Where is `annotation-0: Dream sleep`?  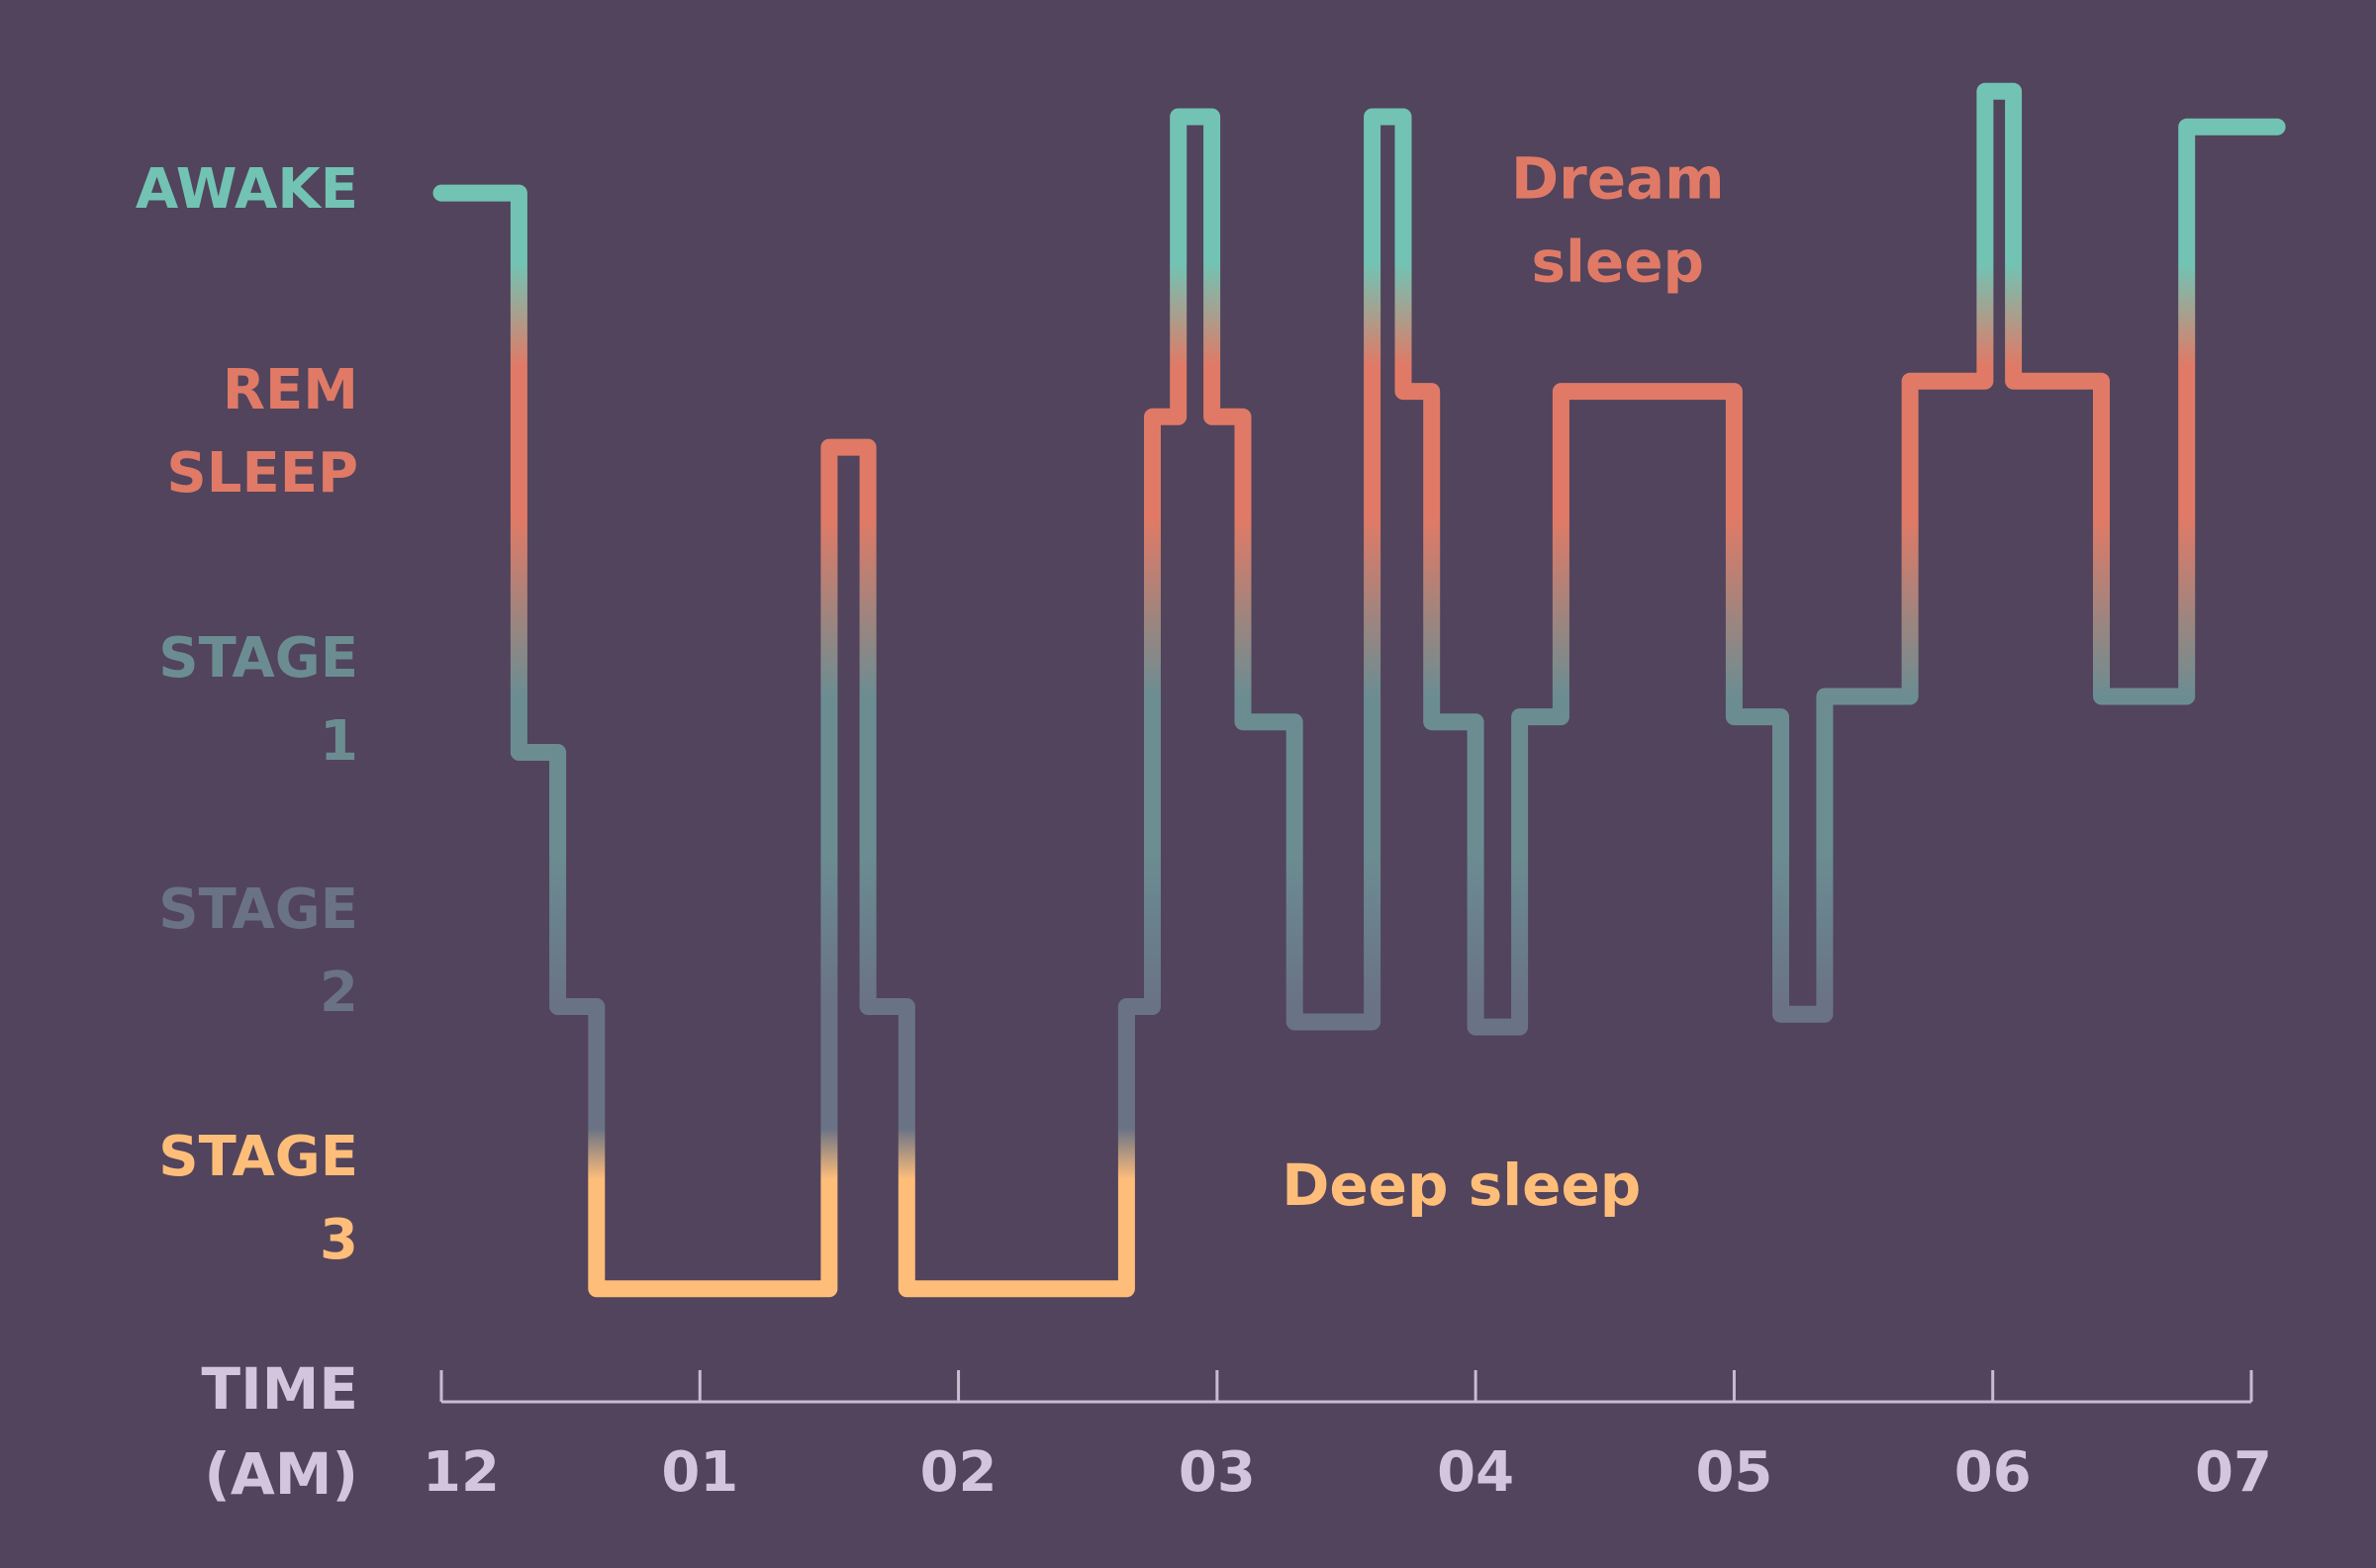
annotation-0: Dream sleep is located at coordinates (1618, 219).